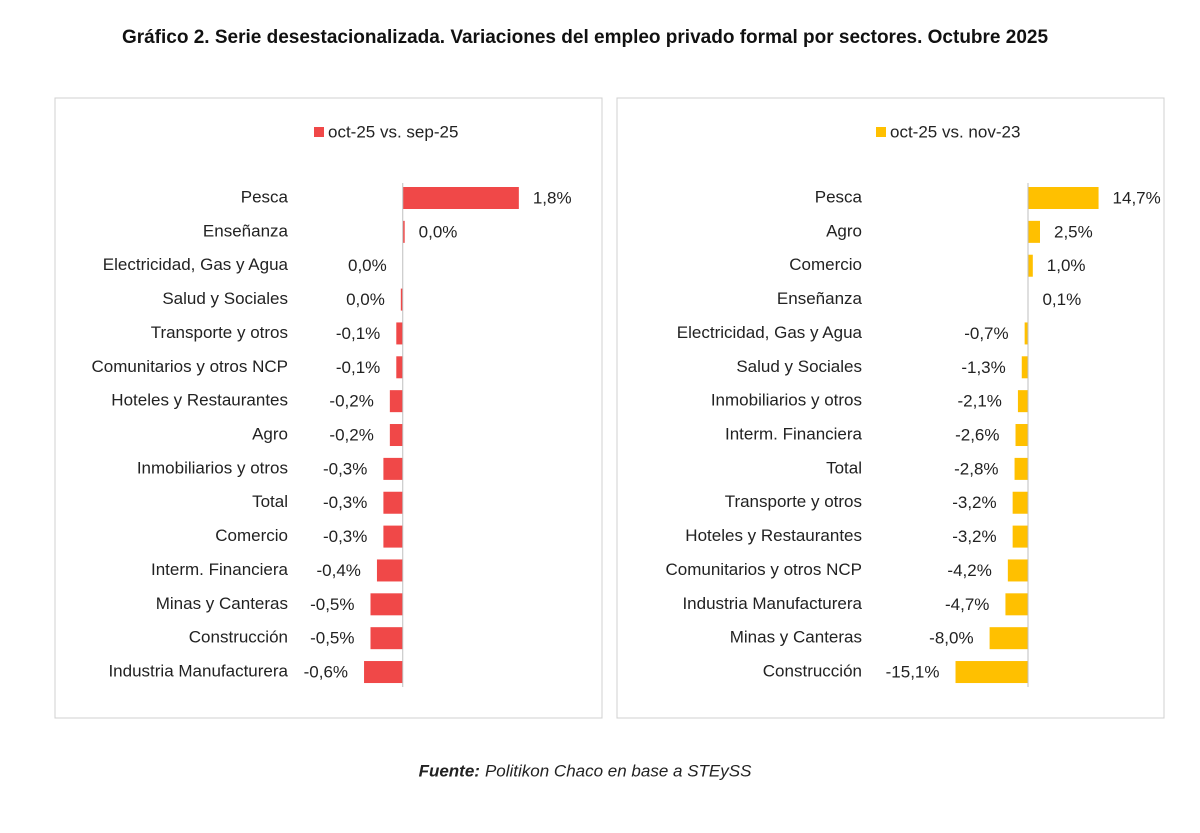 This screenshot has width=1200, height=833. I want to click on data-label: 1,8%, so click(552, 197).